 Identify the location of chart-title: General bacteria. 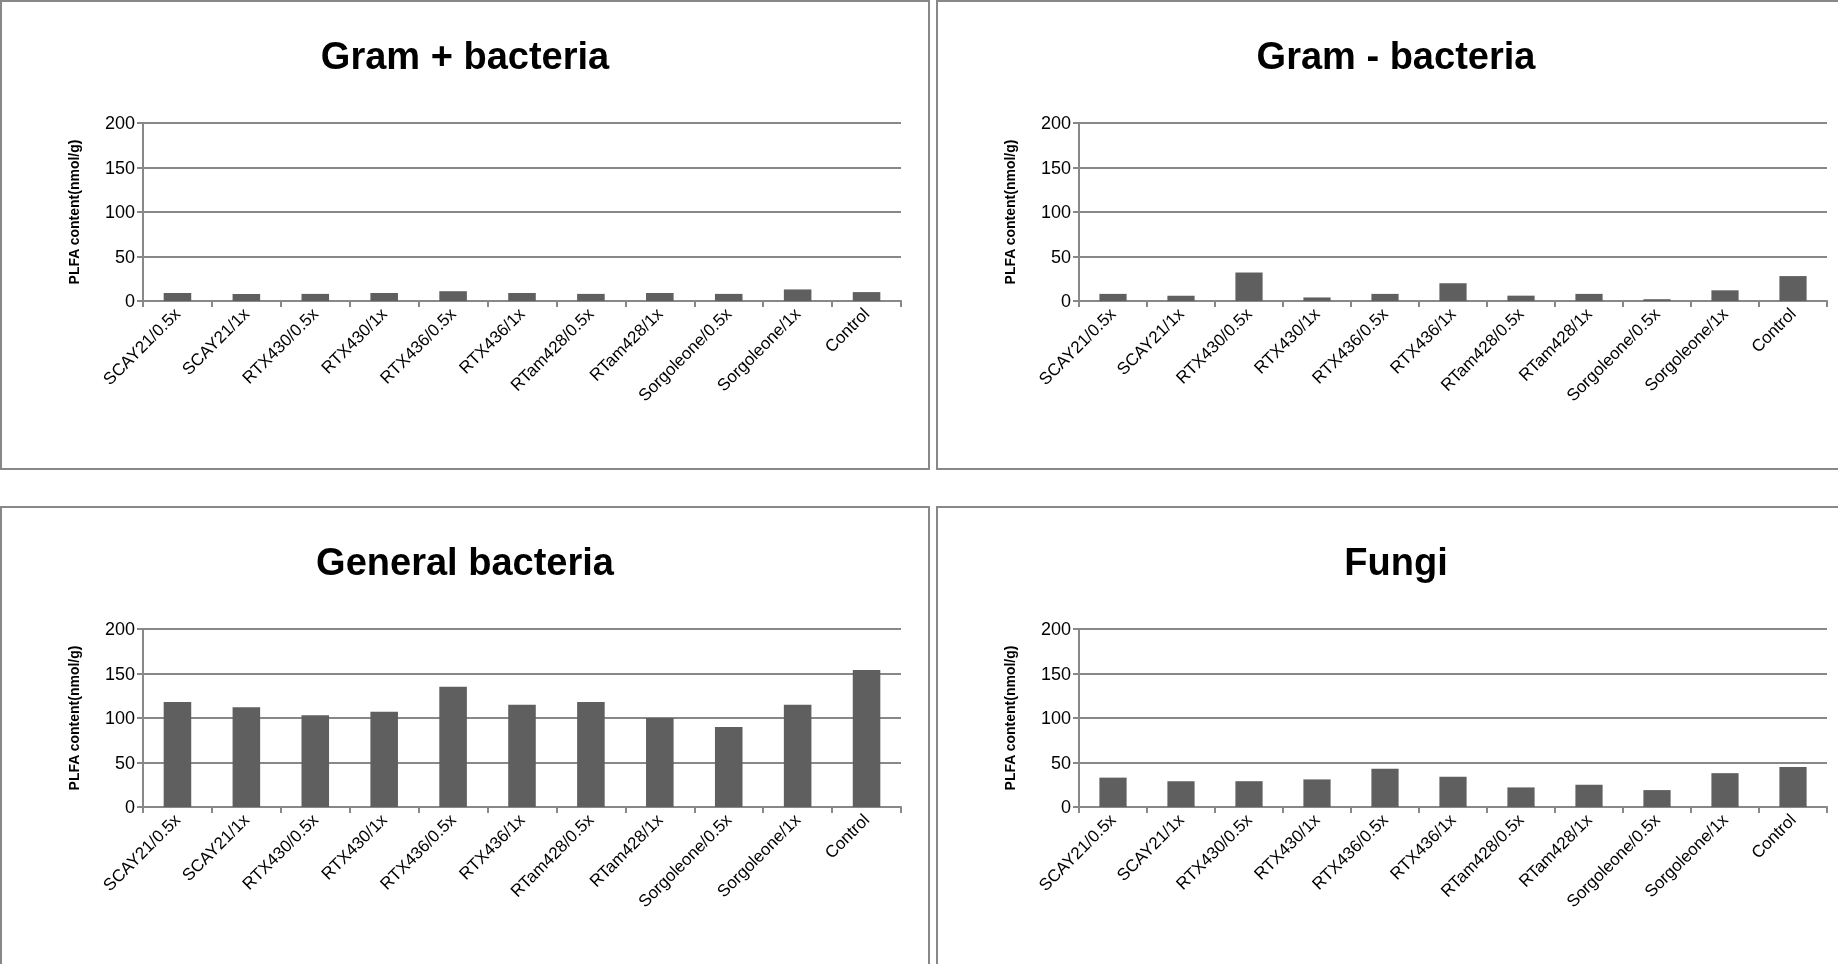
(465, 562).